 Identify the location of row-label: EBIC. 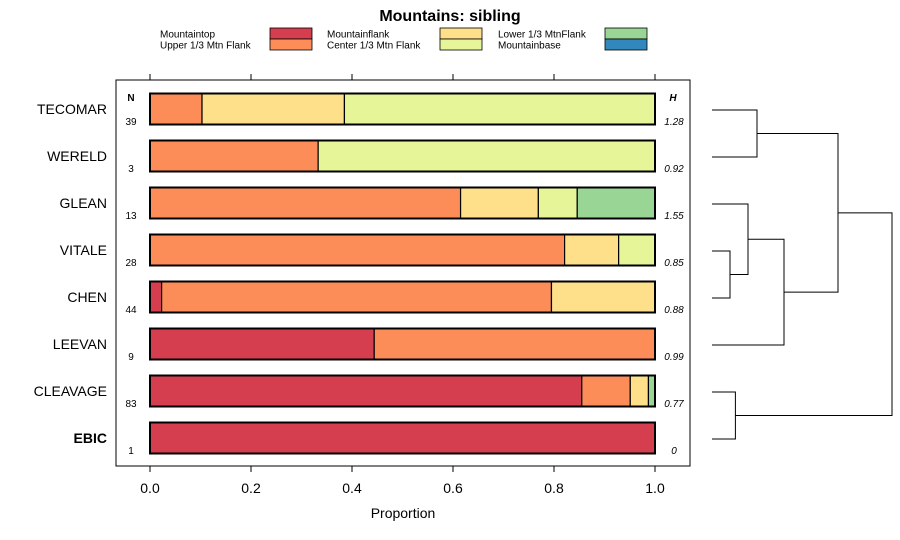
(90, 438).